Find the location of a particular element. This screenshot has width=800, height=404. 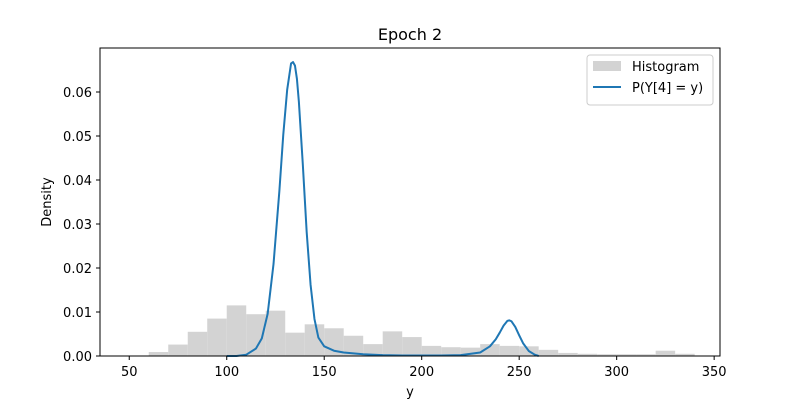

x-tick-label: 100 is located at coordinates (226, 372).